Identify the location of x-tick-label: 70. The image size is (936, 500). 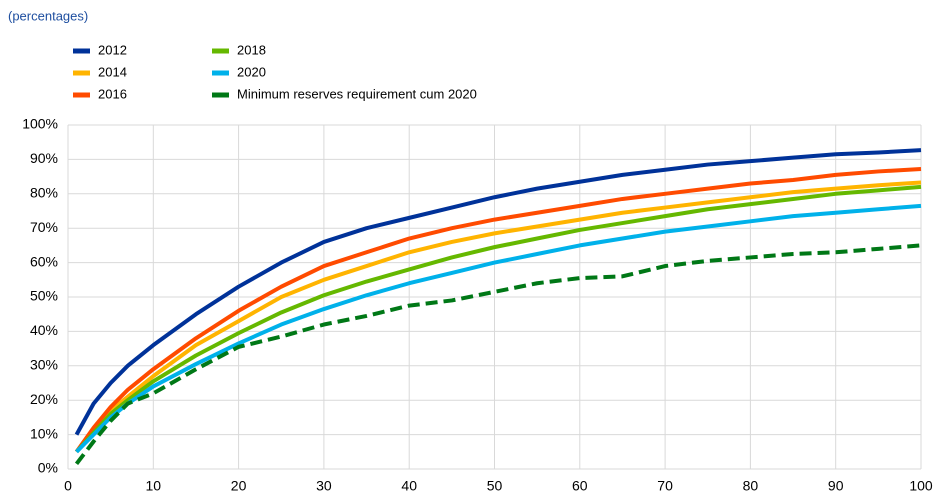
(665, 486).